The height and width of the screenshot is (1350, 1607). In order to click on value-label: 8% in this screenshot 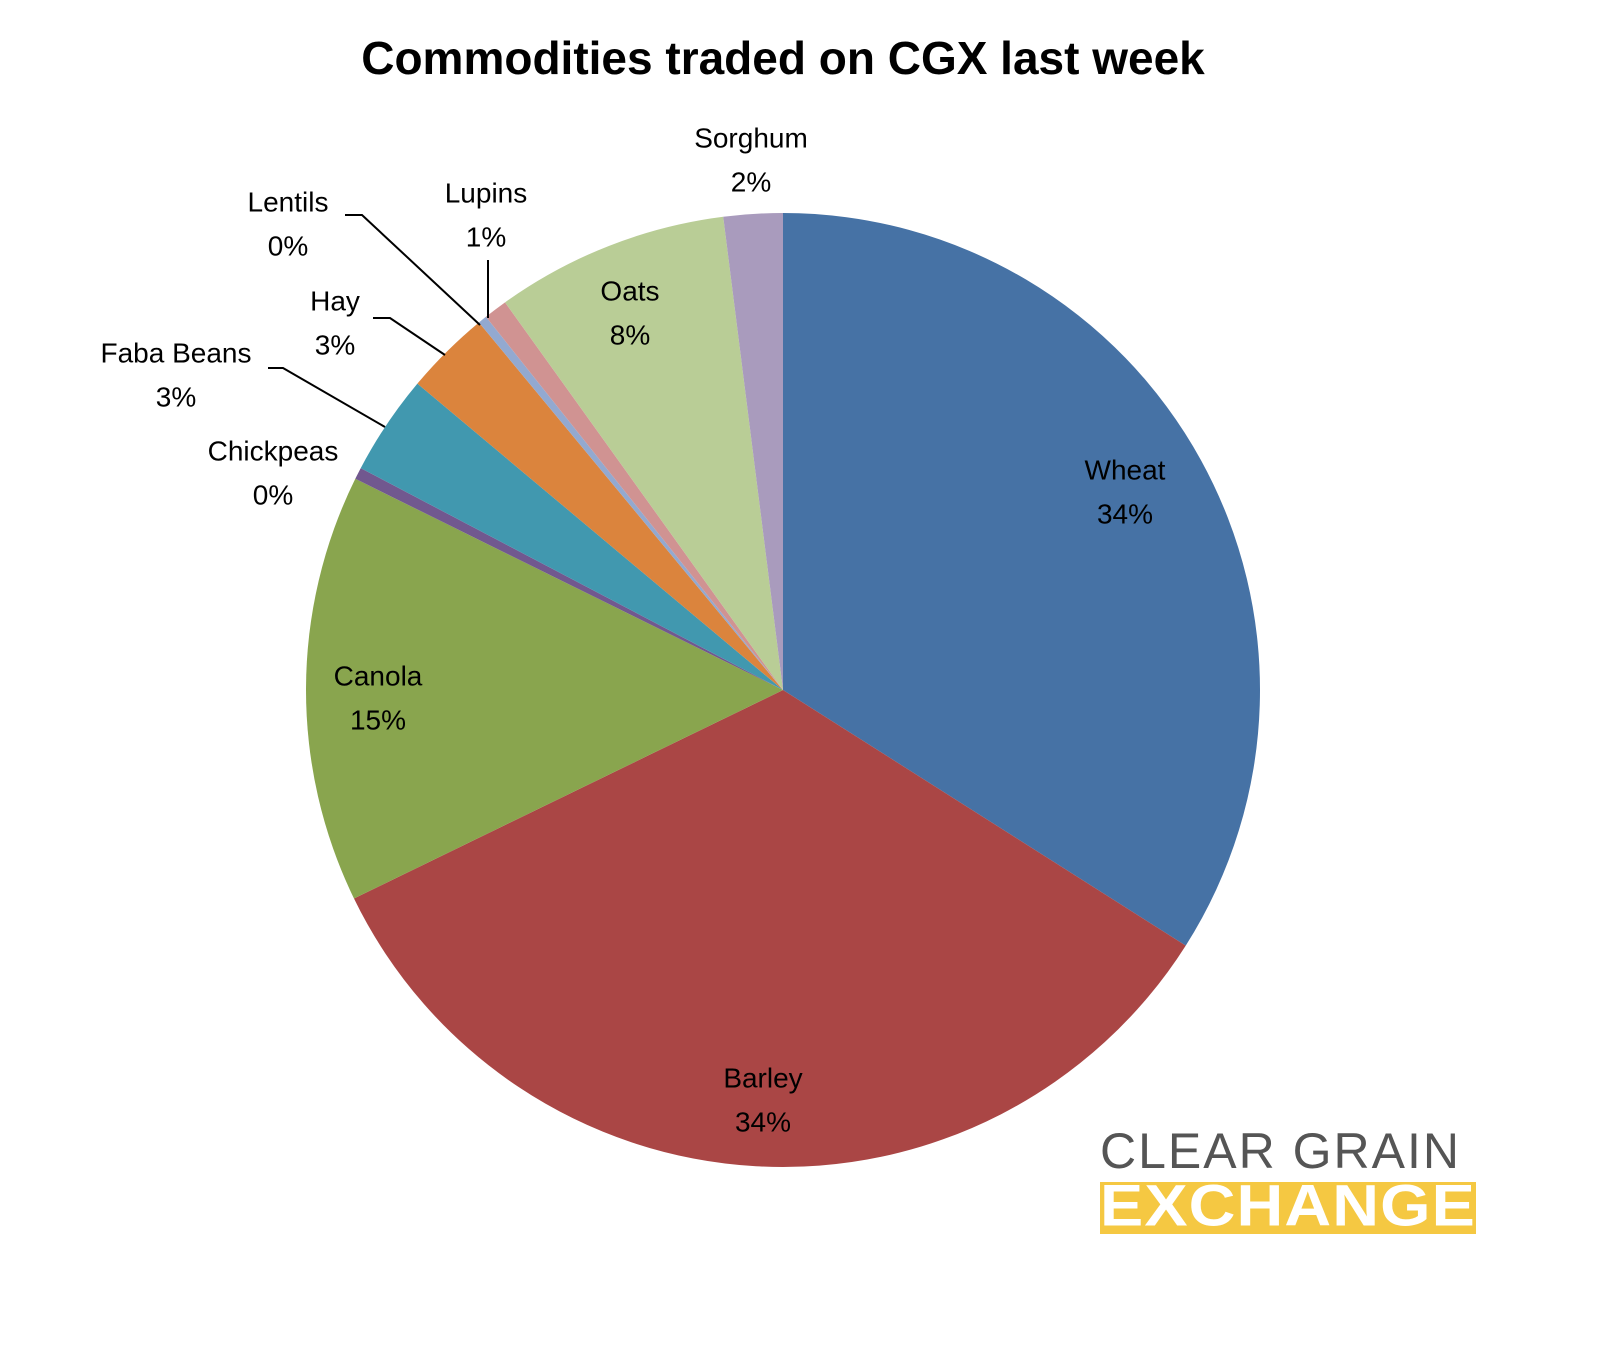, I will do `click(630, 334)`.